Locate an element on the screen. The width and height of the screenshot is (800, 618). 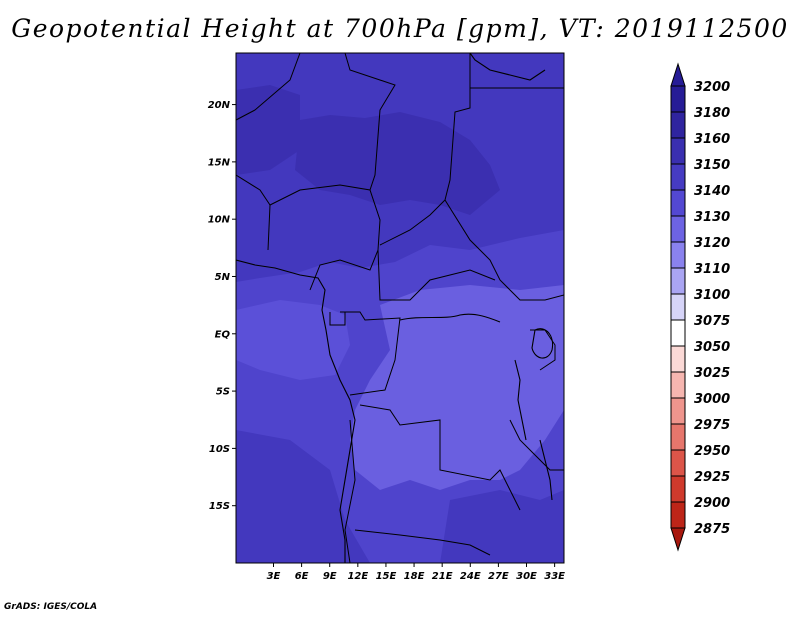
coastline-west-africa is located at coordinates (296, 411).